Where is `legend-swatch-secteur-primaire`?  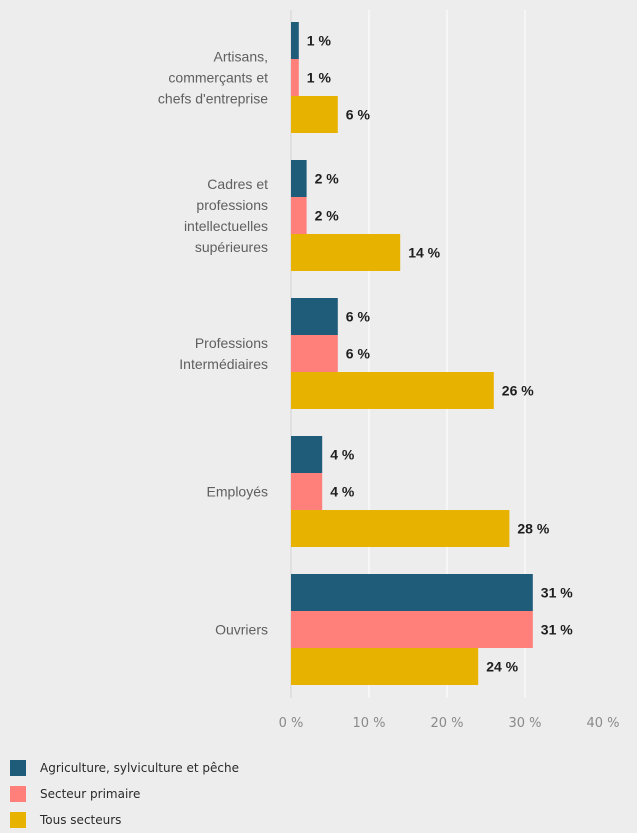
legend-swatch-secteur-primaire is located at coordinates (18, 794).